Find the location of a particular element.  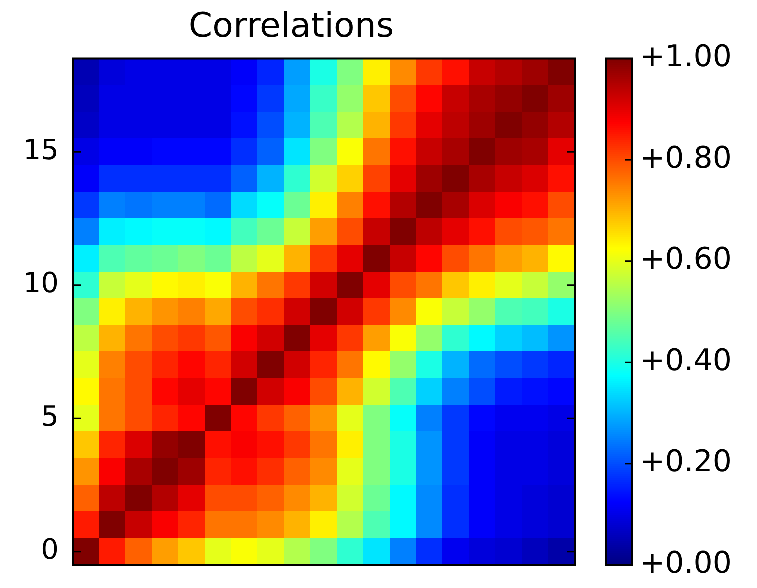

y-tick-label: 10 is located at coordinates (41, 283).